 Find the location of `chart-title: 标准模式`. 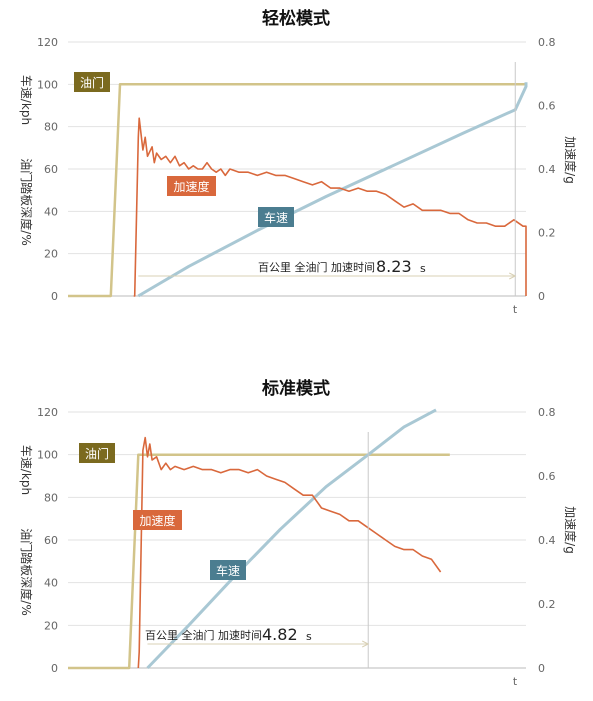

chart-title: 标准模式 is located at coordinates (296, 388).